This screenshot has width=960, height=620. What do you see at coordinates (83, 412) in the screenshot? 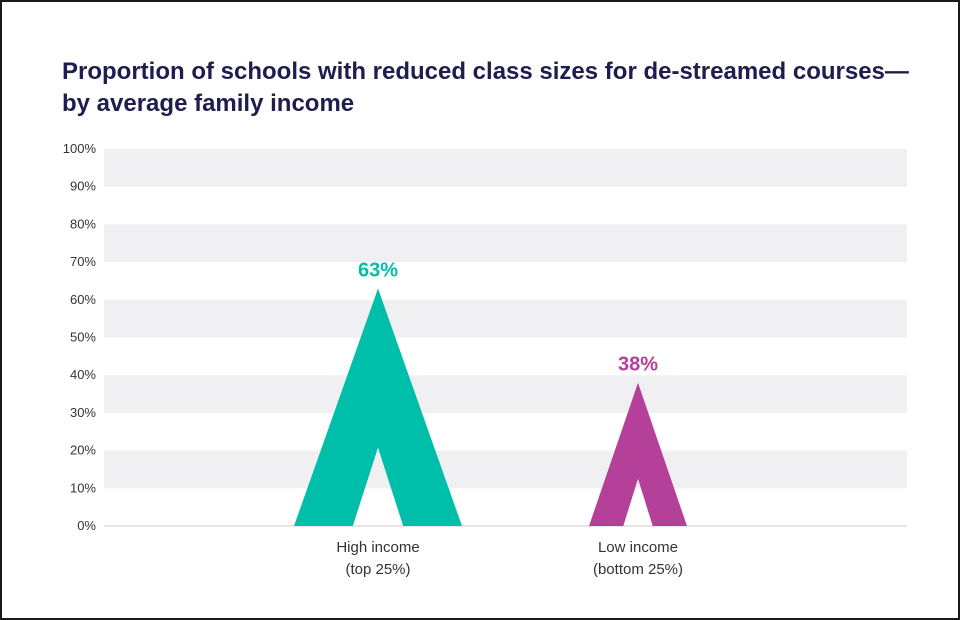
I see `y-tick-label: 30%` at bounding box center [83, 412].